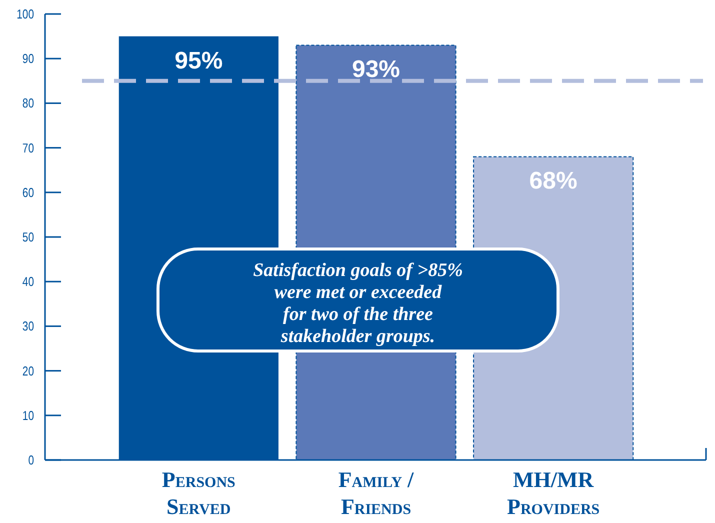 This screenshot has width=715, height=523. Describe the element at coordinates (28, 193) in the screenshot. I see `y-tick-label: 60` at that location.